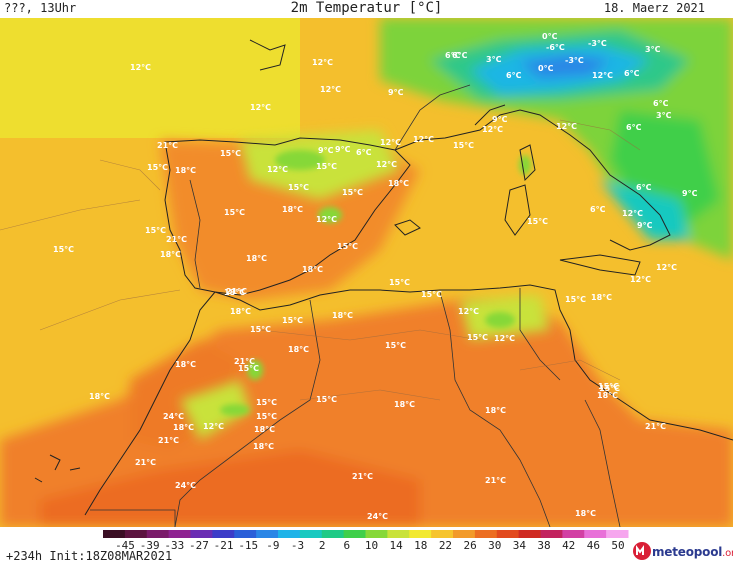 This screenshot has height=566, width=733. Describe the element at coordinates (40, 8) in the screenshot. I see `forecast-hour-label: ???, 13Uhr` at that location.